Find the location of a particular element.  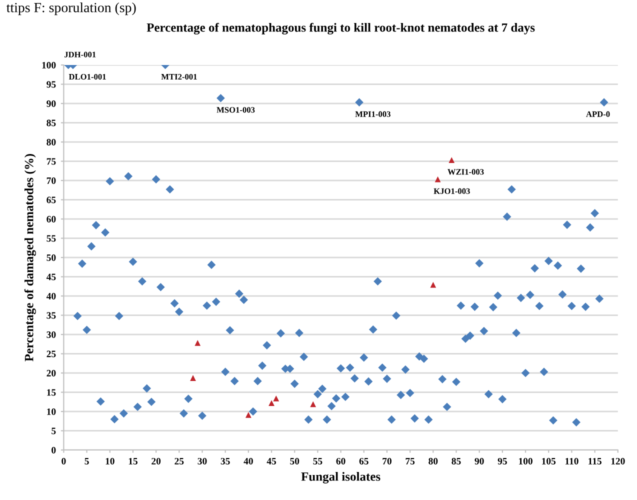

x-tick-label: 85 is located at coordinates (456, 461).